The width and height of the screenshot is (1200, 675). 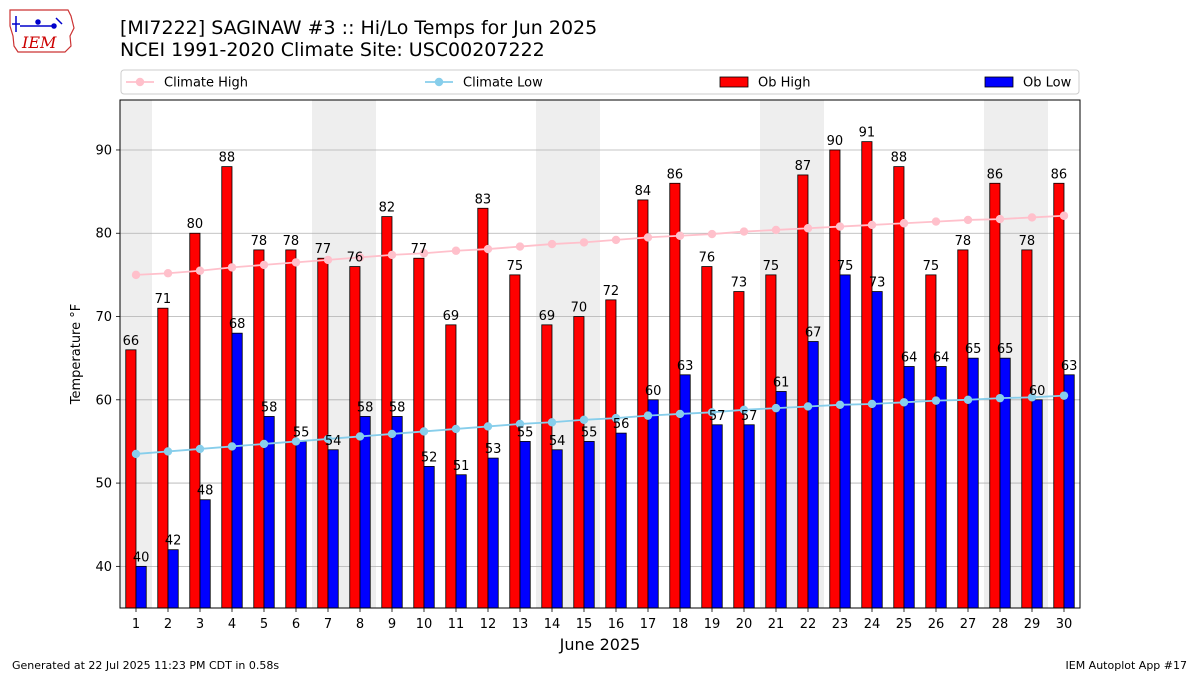 What do you see at coordinates (1126, 665) in the screenshot?
I see `app-credit: IEM Autoplot App #17` at bounding box center [1126, 665].